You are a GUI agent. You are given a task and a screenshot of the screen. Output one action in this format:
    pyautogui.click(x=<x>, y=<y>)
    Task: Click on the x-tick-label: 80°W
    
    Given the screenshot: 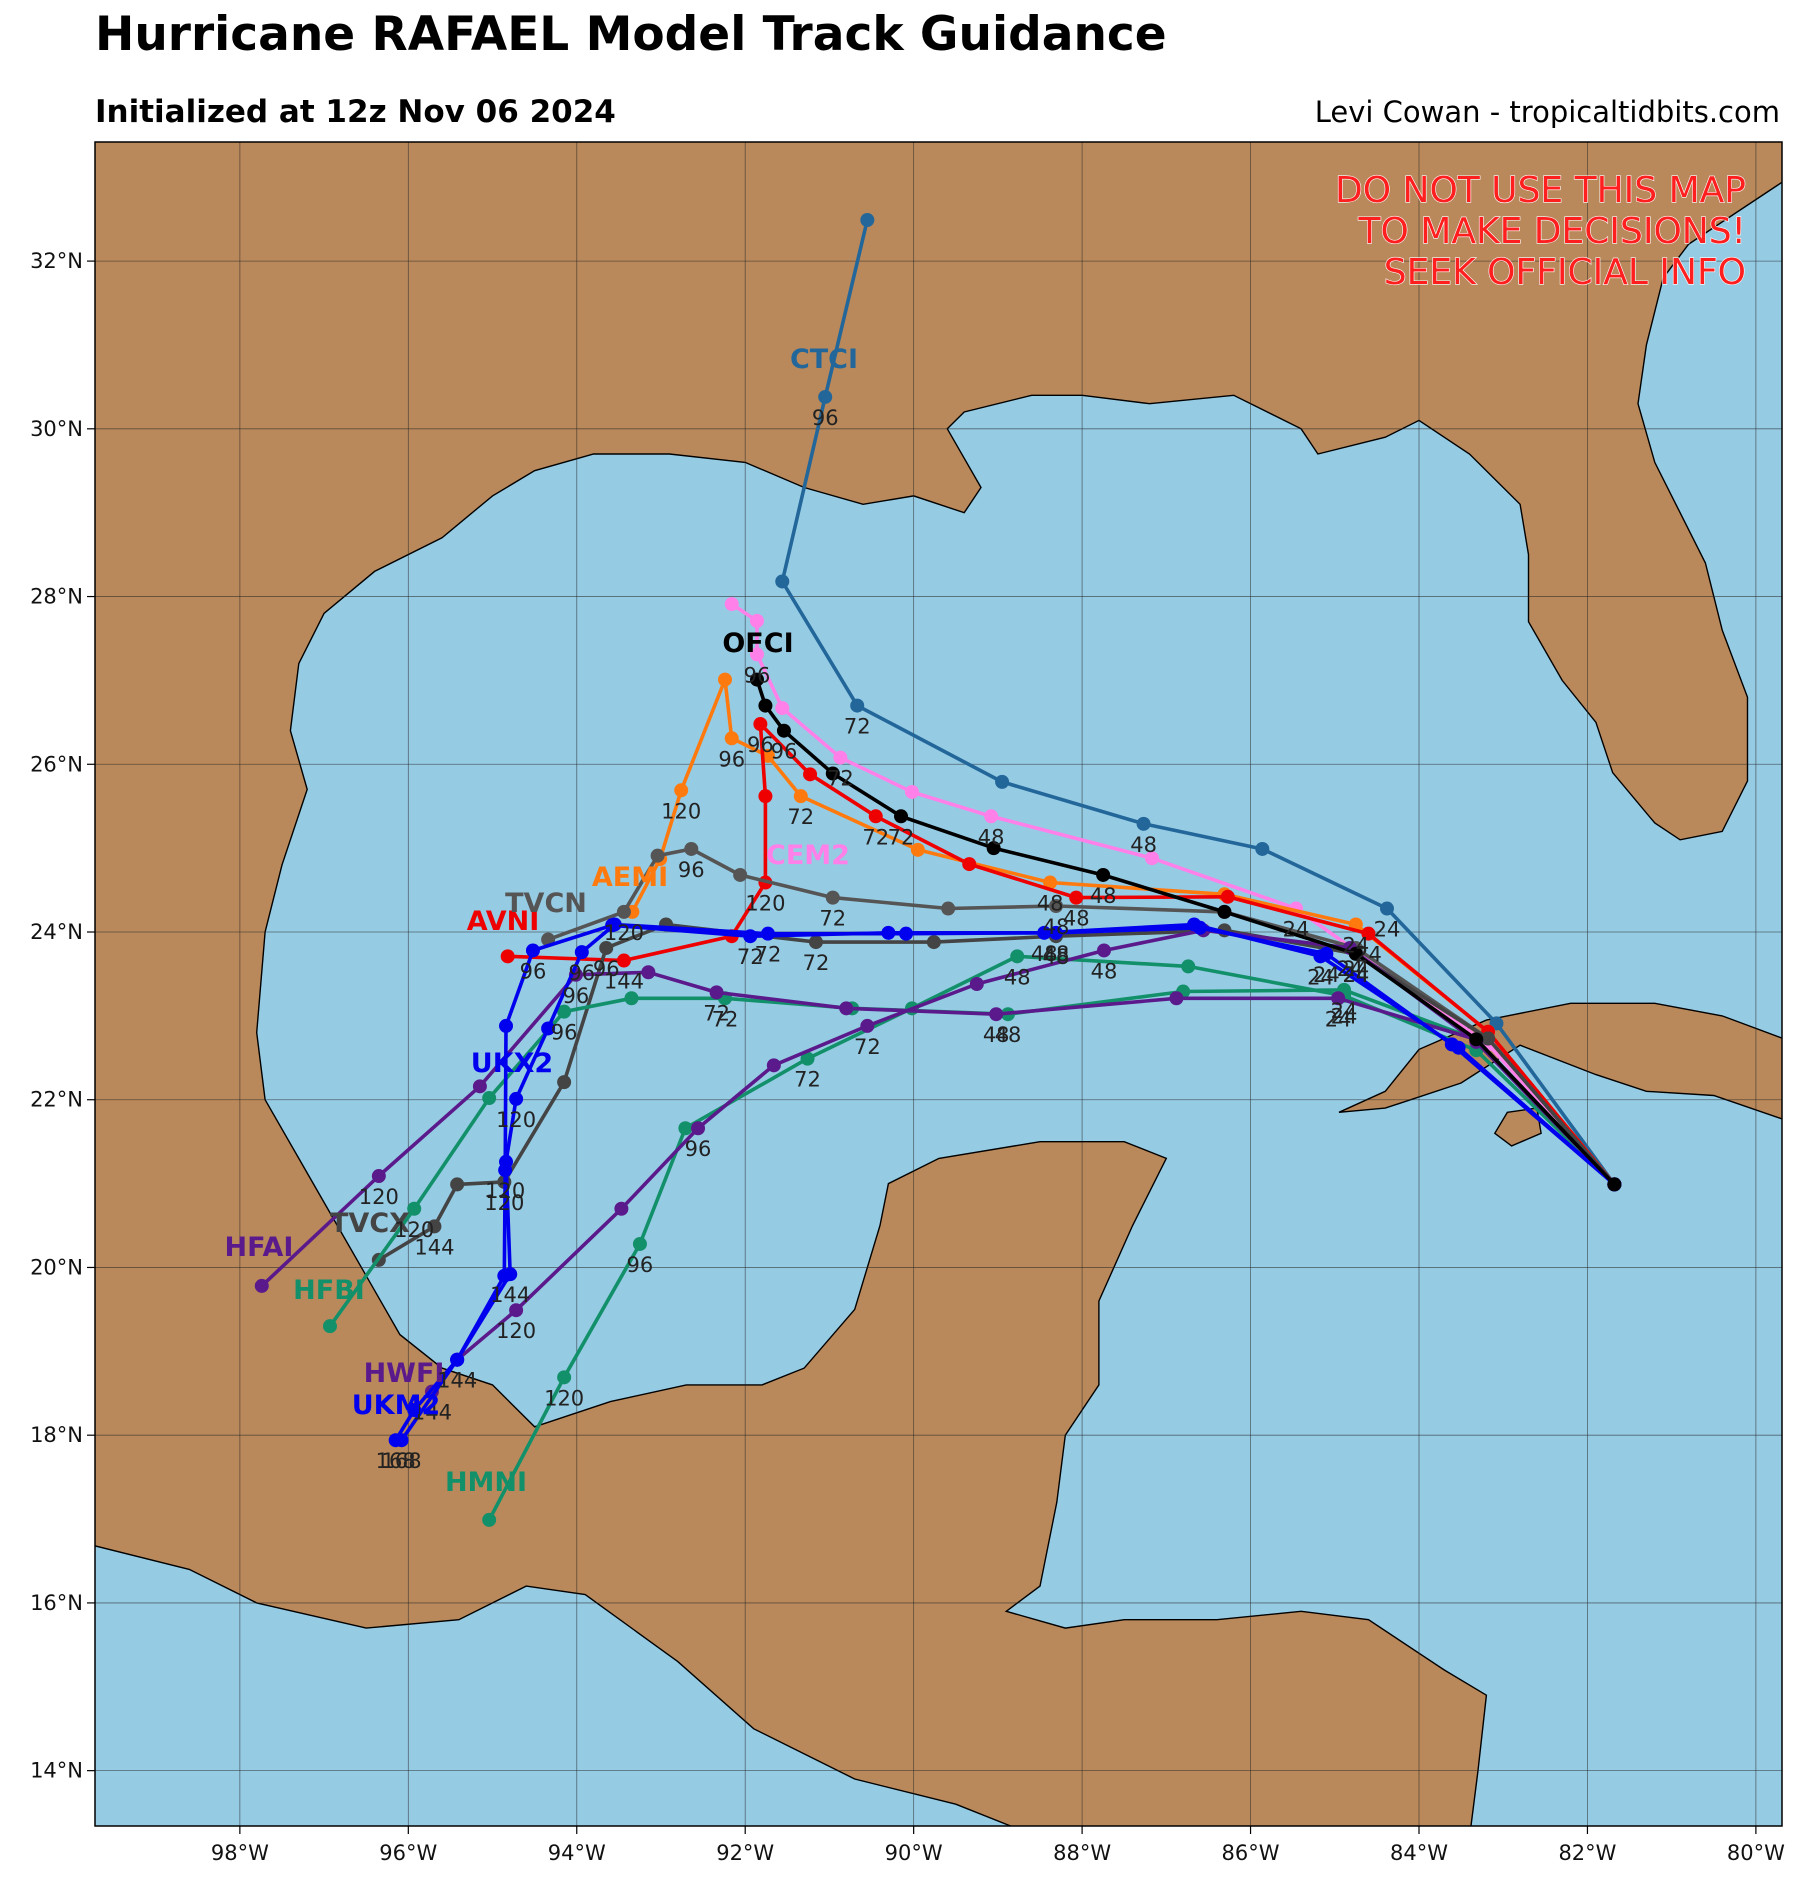 What is the action you would take?
    pyautogui.click(x=1756, y=1853)
    